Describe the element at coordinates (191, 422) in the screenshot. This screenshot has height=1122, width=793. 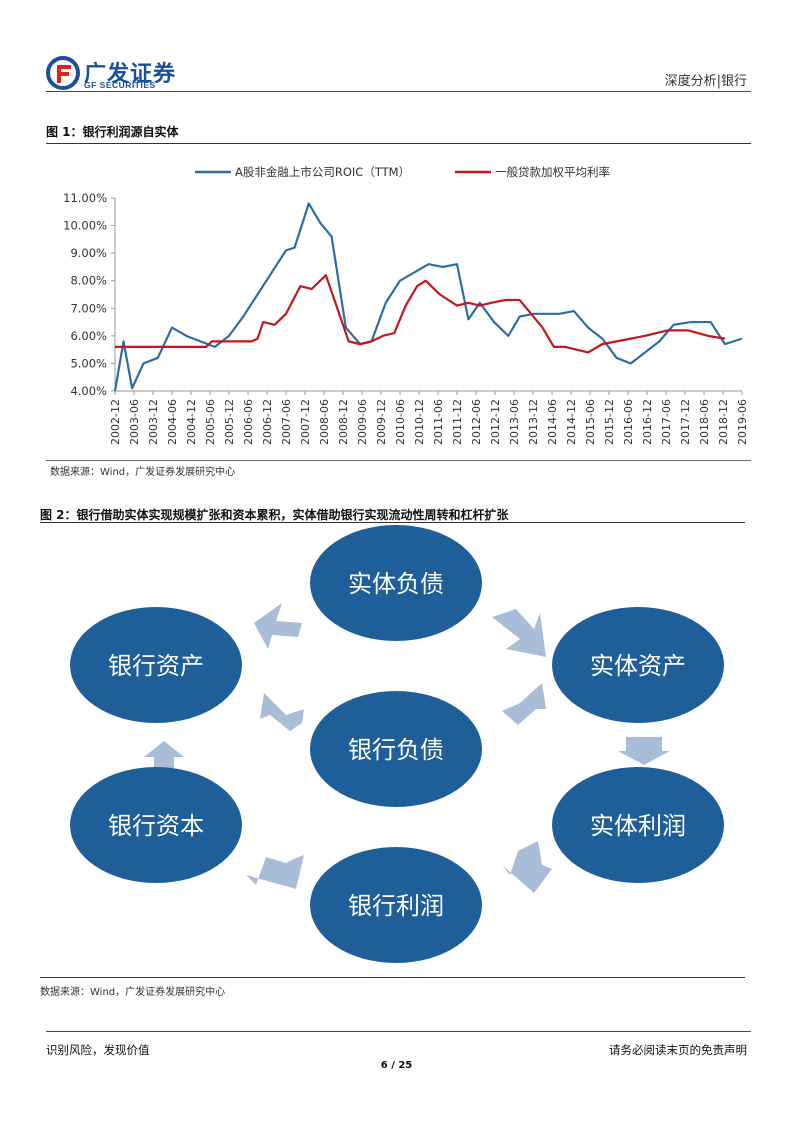
I see `x-tick-label: 2004-12` at that location.